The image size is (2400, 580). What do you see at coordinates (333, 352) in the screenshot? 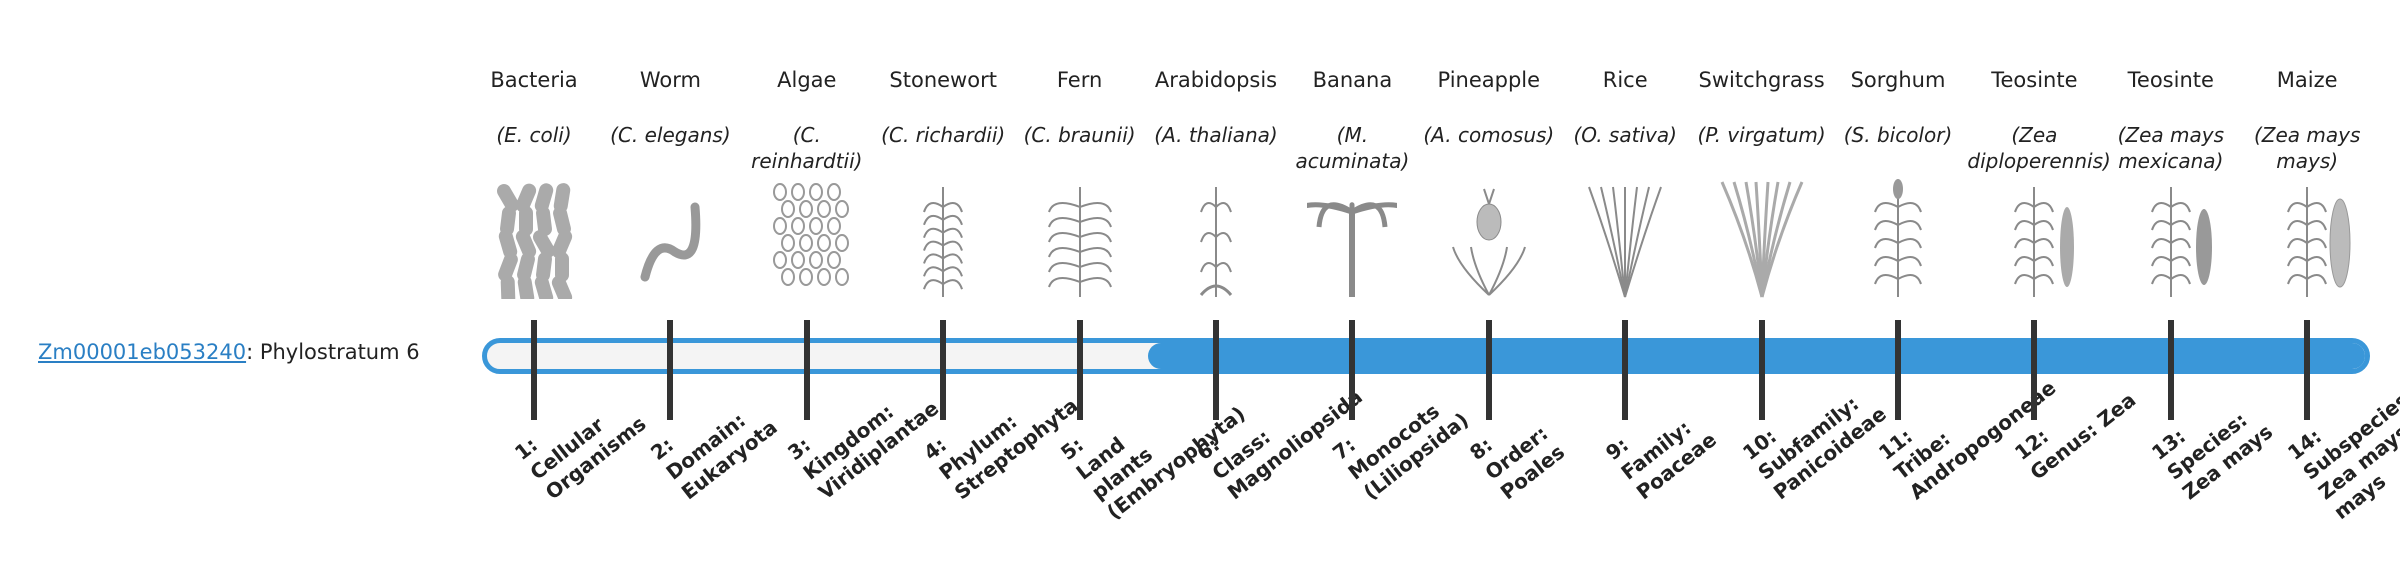
I see `phylostratum-label: : Phylostratum 6` at bounding box center [333, 352].